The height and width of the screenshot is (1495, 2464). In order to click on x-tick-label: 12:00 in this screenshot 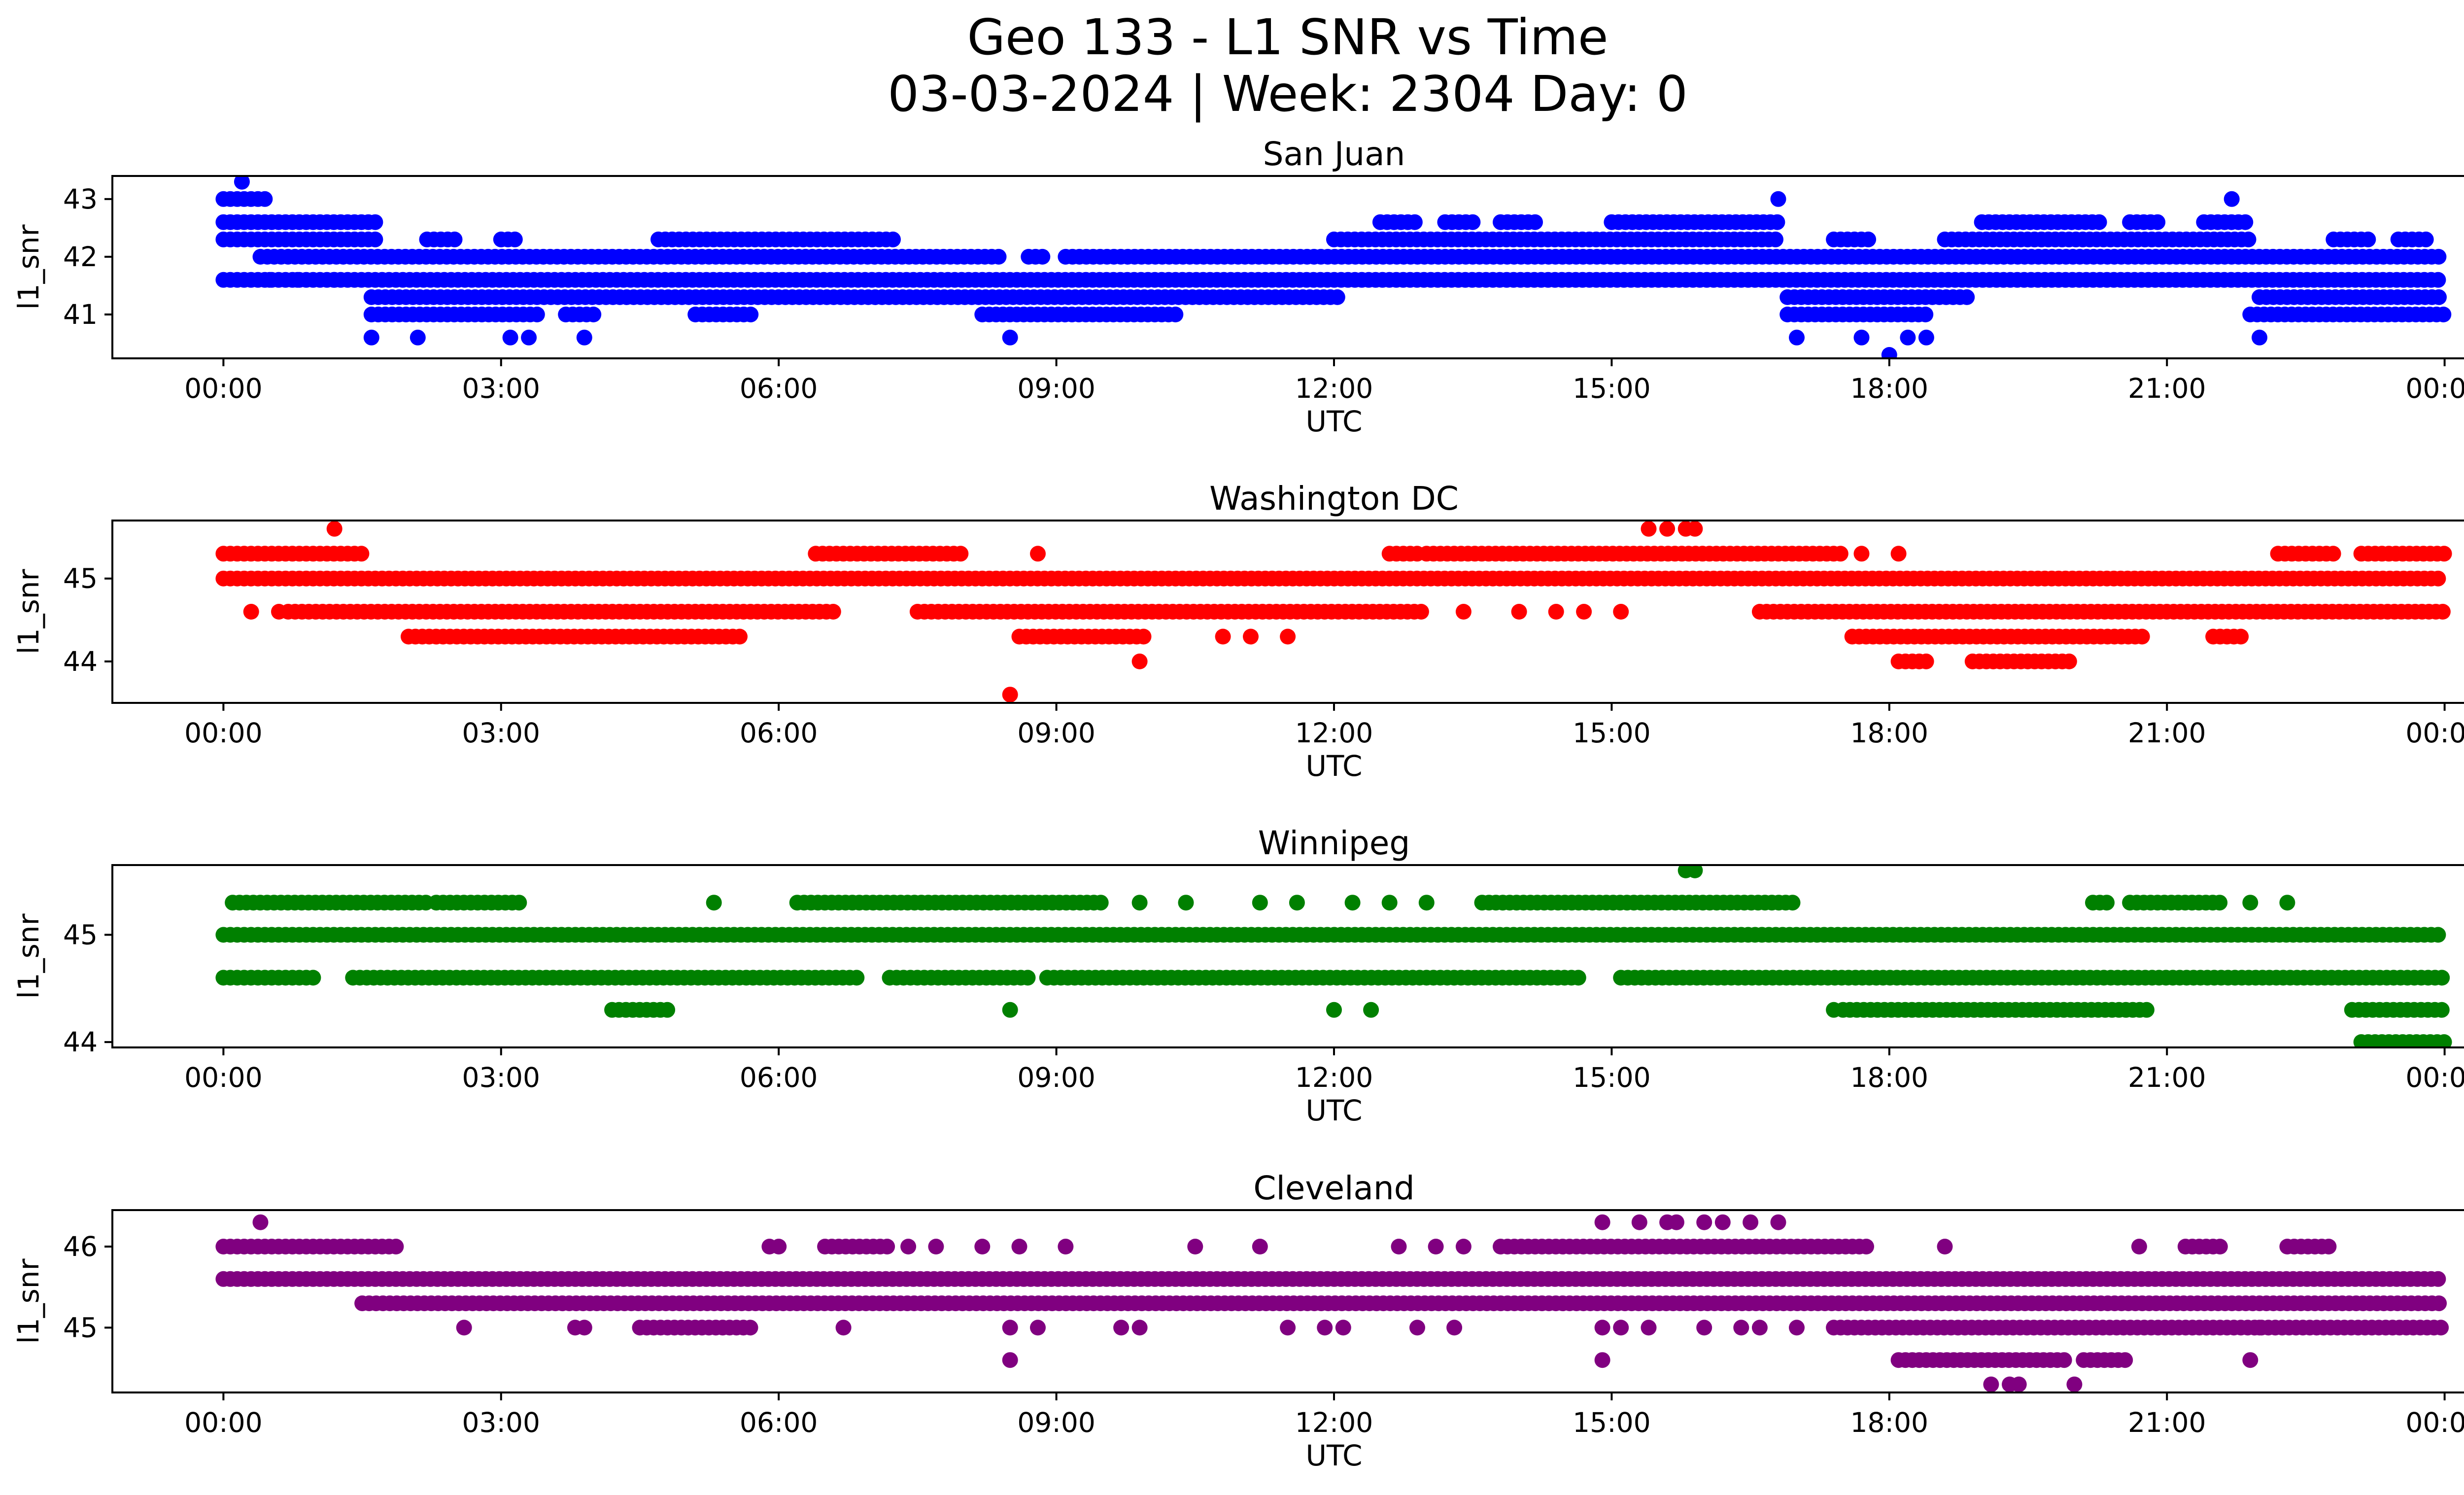, I will do `click(1334, 733)`.